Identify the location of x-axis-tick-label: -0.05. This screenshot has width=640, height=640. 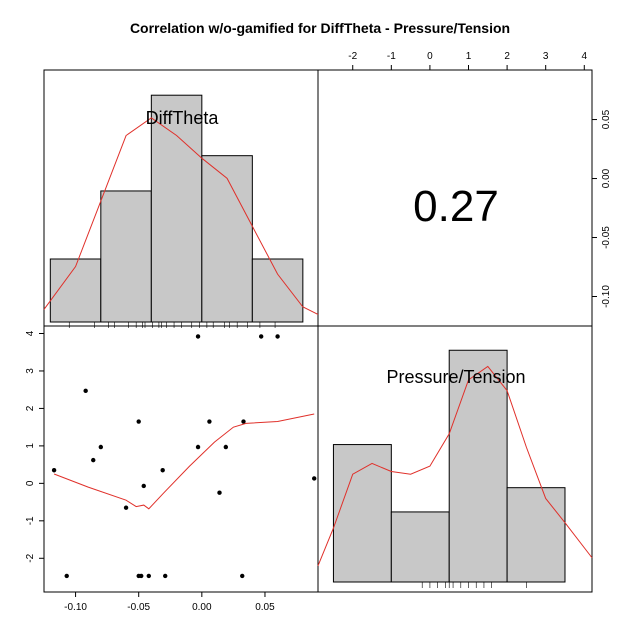
(138, 607).